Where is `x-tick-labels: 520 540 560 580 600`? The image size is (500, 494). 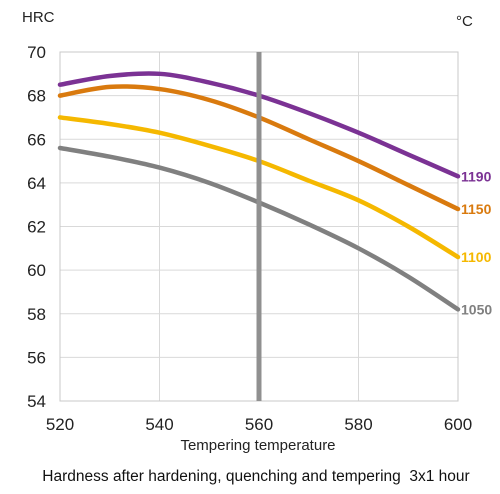 x-tick-labels: 520 540 560 580 600 is located at coordinates (259, 424).